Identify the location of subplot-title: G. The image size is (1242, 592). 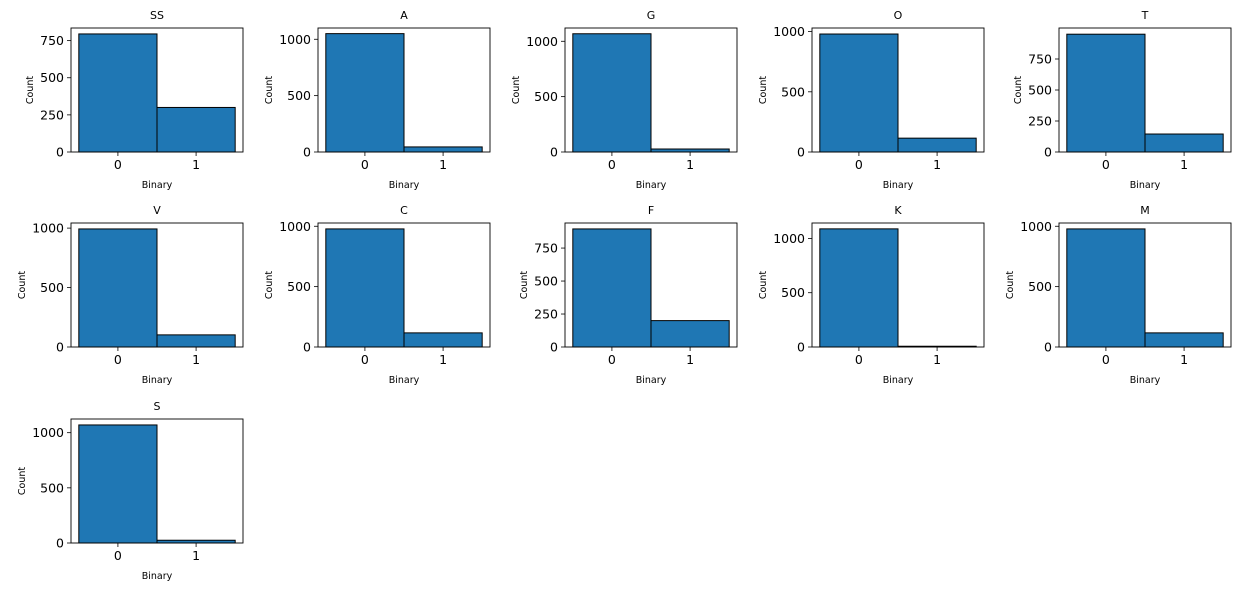
(651, 15).